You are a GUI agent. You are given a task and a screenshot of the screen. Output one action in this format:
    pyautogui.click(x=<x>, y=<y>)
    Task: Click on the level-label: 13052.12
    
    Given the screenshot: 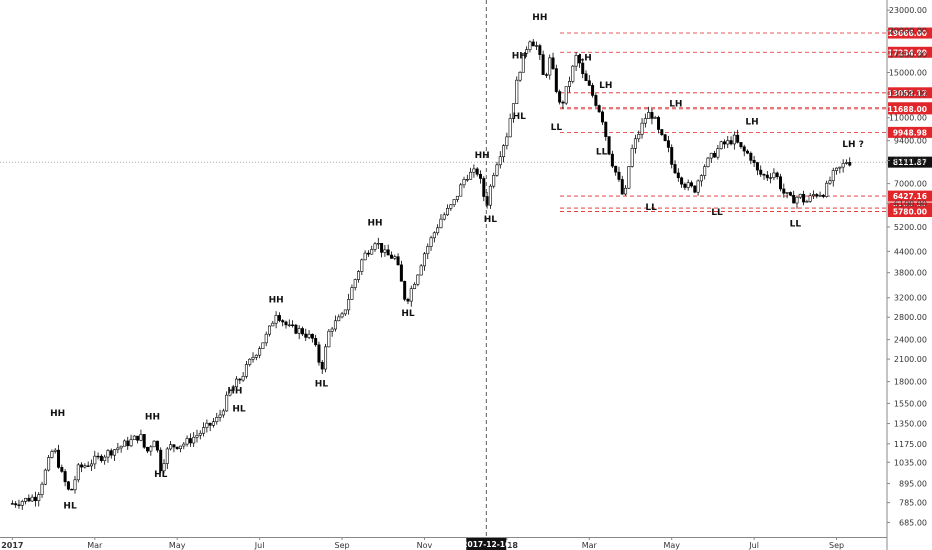 What is the action you would take?
    pyautogui.click(x=907, y=93)
    